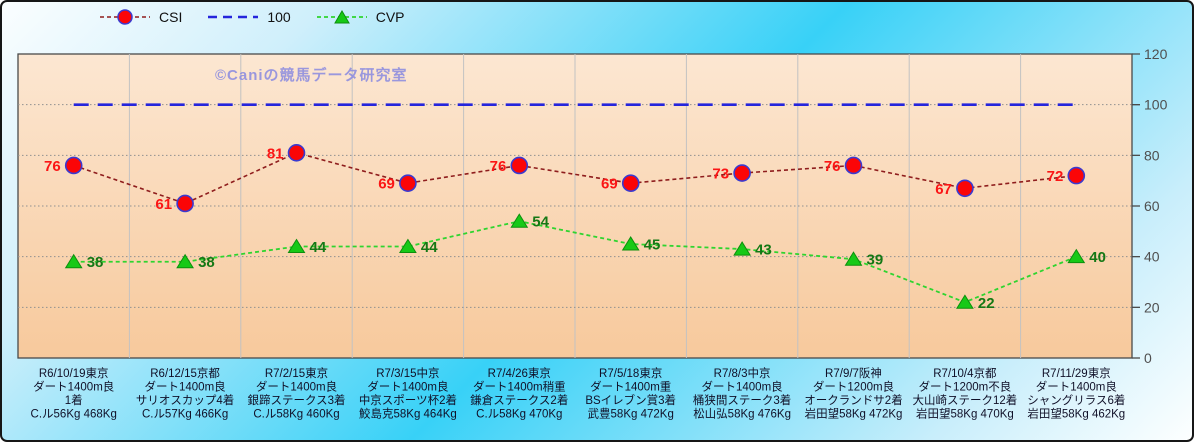 Image resolution: width=1194 pixels, height=442 pixels. Describe the element at coordinates (296, 393) in the screenshot. I see `x-category-label: R7/2/15東京ダート1400m良銀蹄ステークス3着 C.ル58Kg 460Kg` at that location.